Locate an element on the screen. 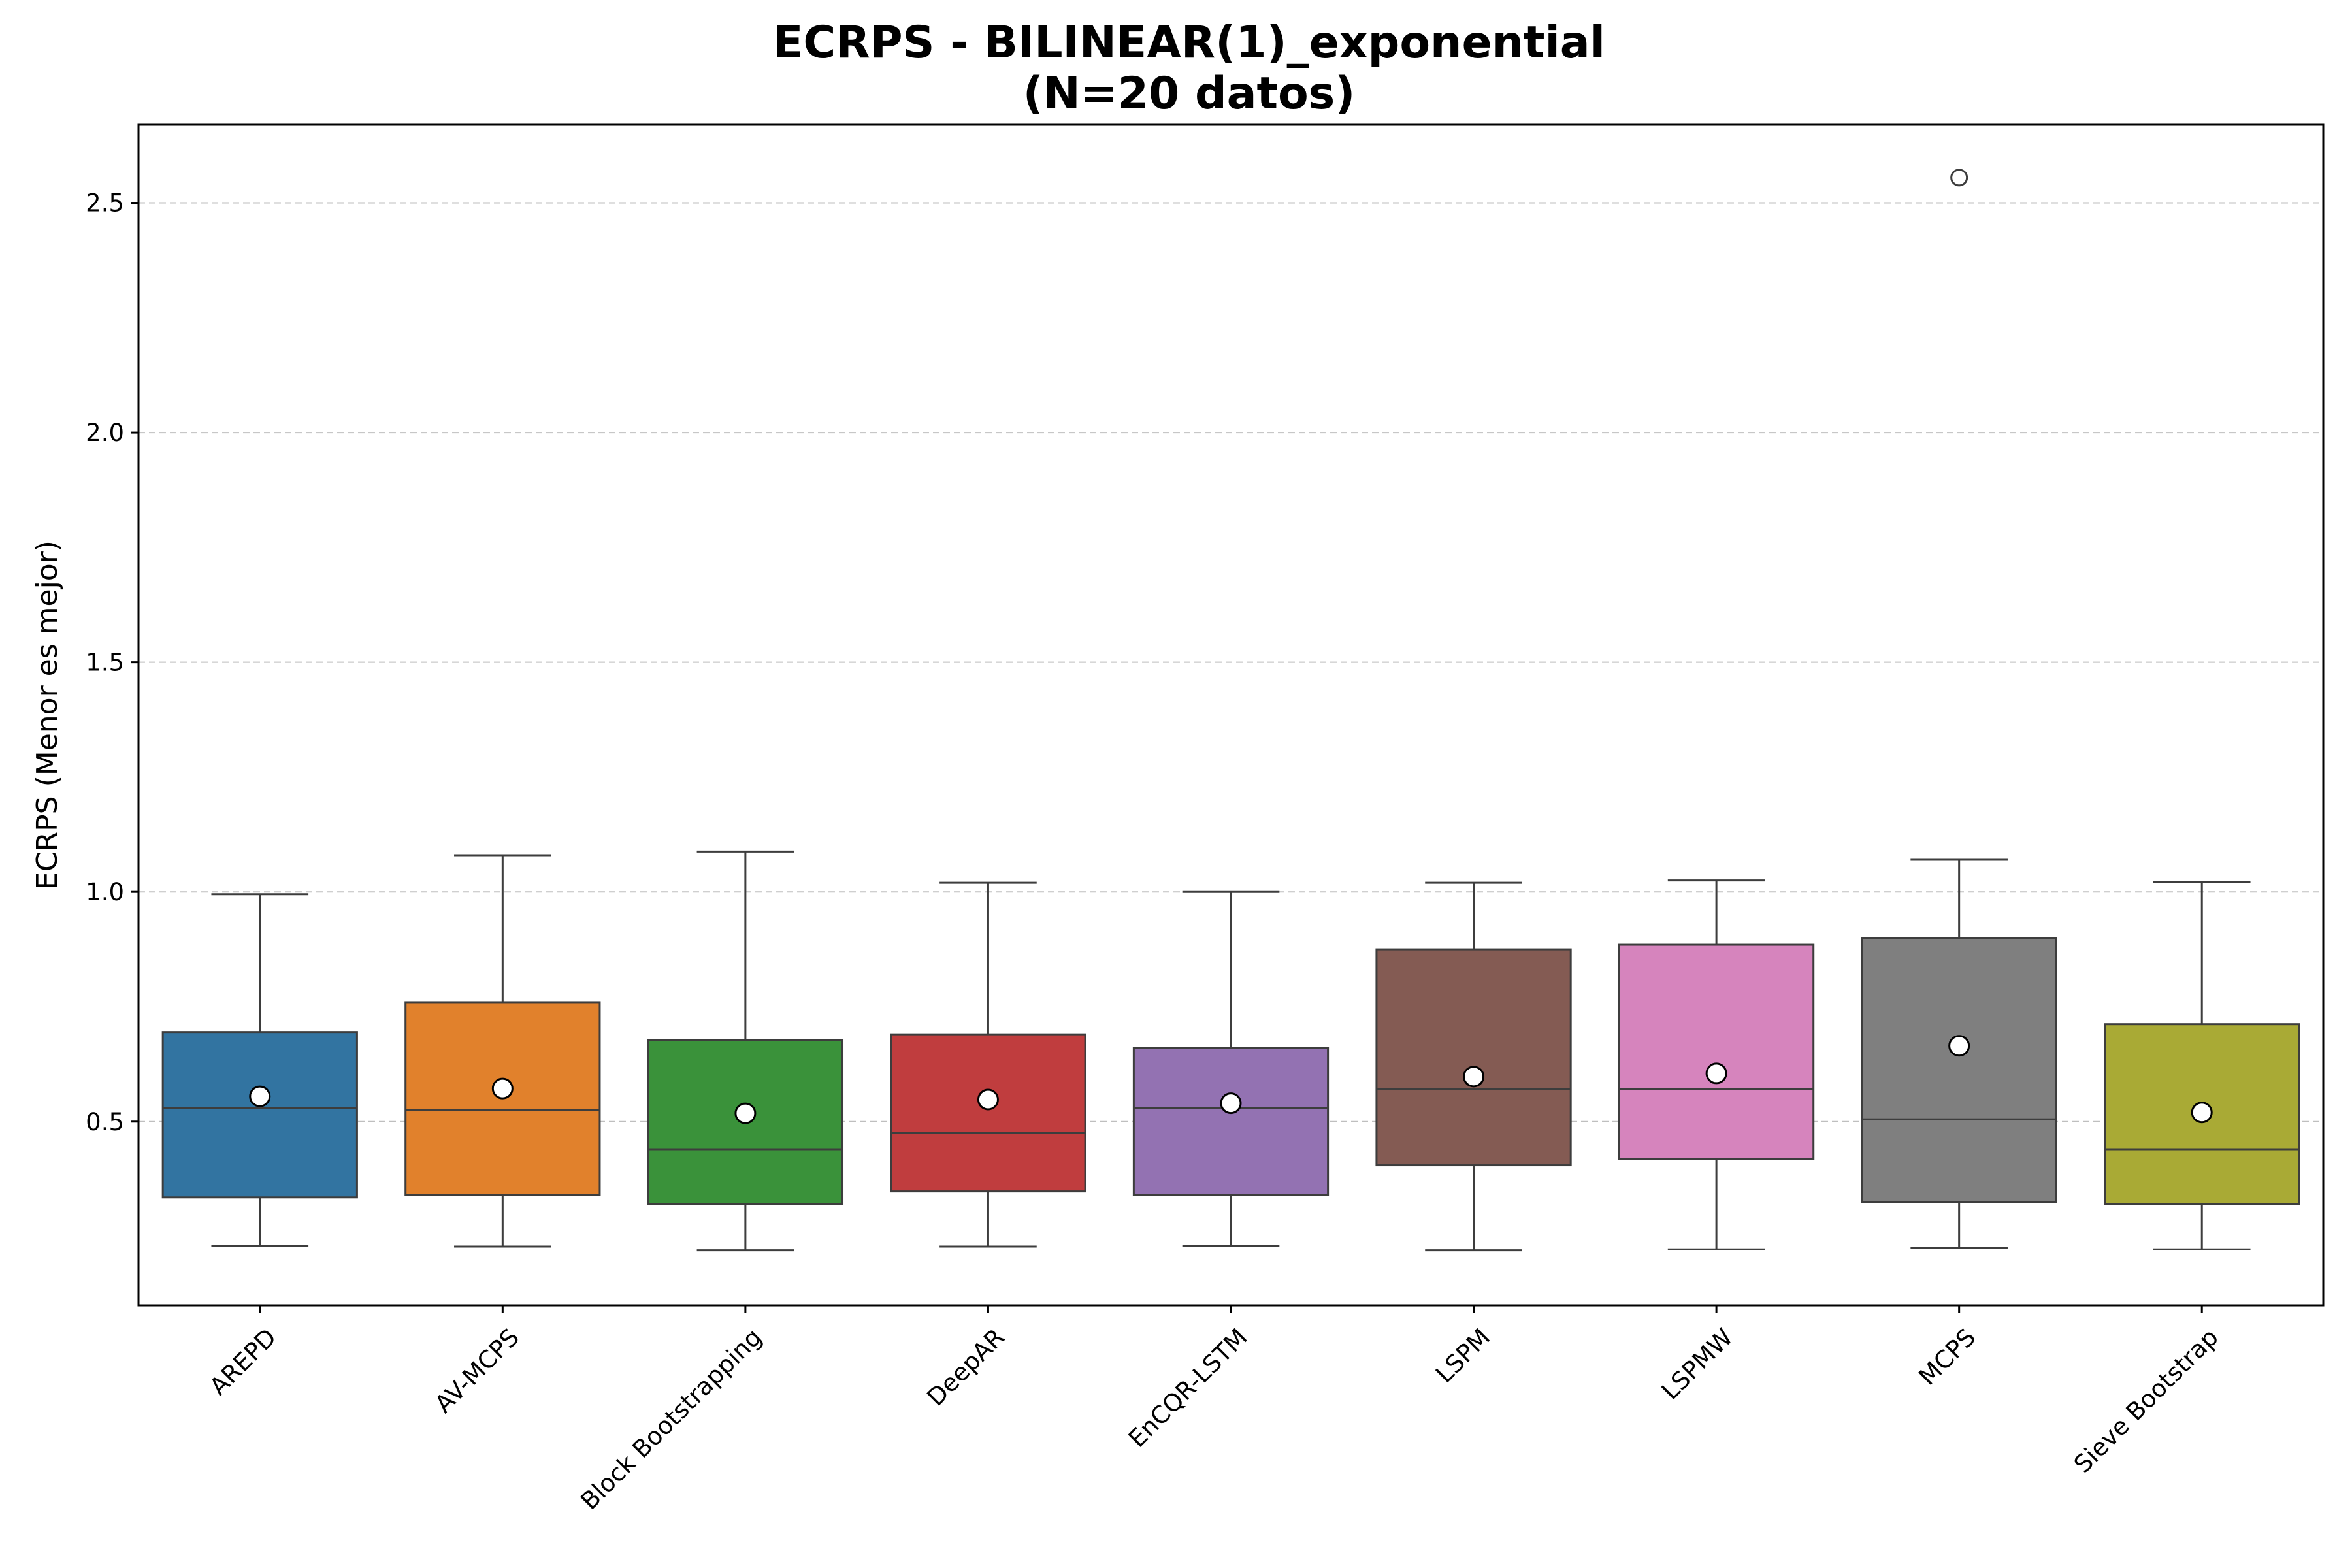 The width and height of the screenshot is (2352, 1568). x-tick-label: EnCQR-LSTM is located at coordinates (1188, 1388).